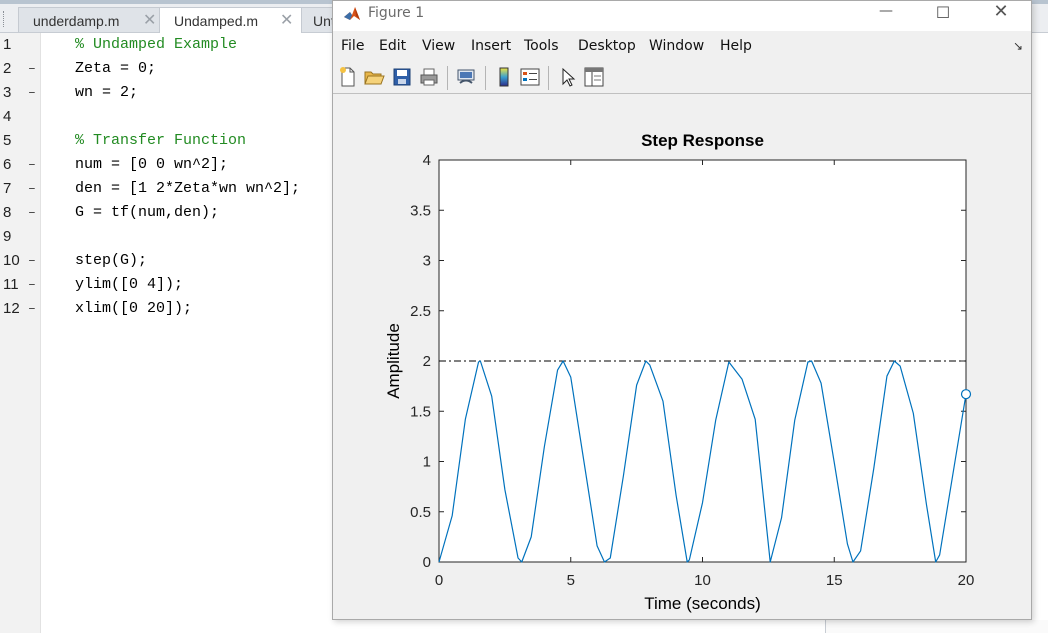 Image resolution: width=1048 pixels, height=633 pixels. Describe the element at coordinates (188, 188) in the screenshot. I see `code-text: den = [1 2*Zeta*wn wn^2];` at that location.